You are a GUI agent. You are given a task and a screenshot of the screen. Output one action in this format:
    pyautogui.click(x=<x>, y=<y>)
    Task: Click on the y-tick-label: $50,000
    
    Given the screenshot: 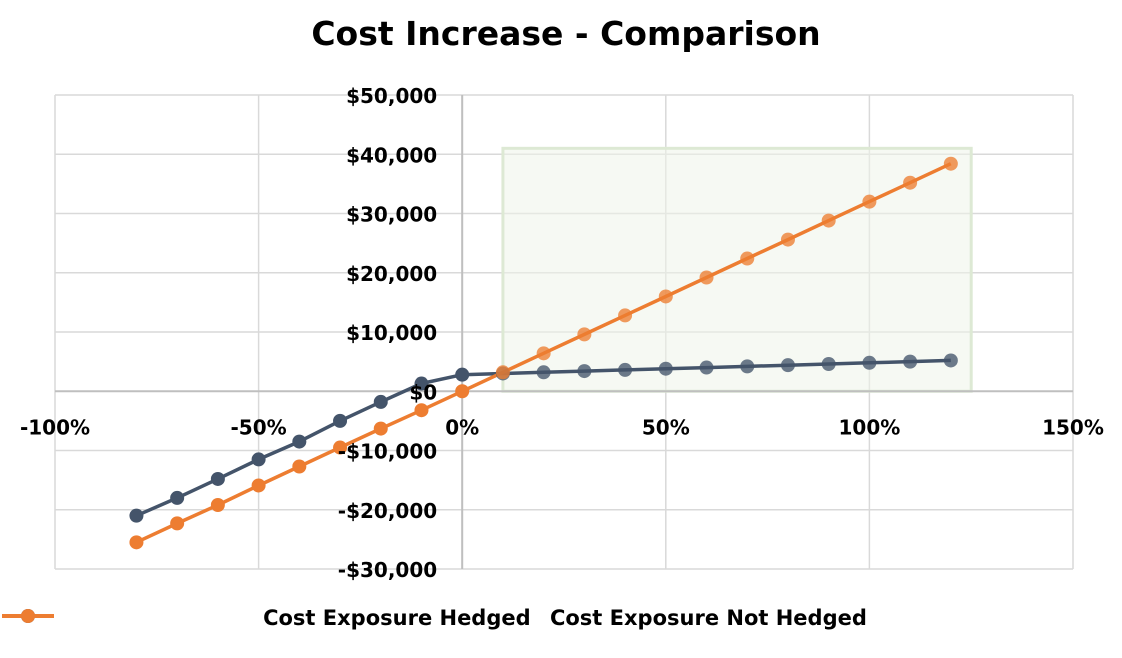 What is the action you would take?
    pyautogui.click(x=391, y=96)
    